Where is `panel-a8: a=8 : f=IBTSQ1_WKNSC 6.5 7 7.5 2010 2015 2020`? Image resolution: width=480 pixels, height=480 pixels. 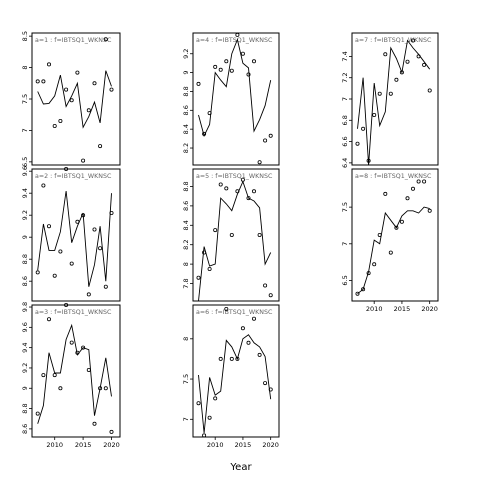
panel-a8: a=8 : f=IBTSQ1_WKNSC 6.5 7 7.5 2010 2015 2020 is located at coordinates (390, 240).